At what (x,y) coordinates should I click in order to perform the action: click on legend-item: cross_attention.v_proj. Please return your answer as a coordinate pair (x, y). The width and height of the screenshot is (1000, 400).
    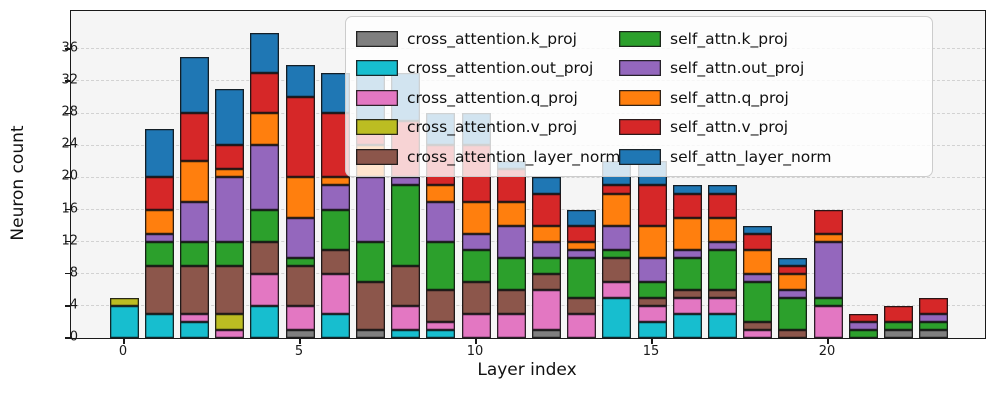
    Looking at the image, I should click on (488, 128).